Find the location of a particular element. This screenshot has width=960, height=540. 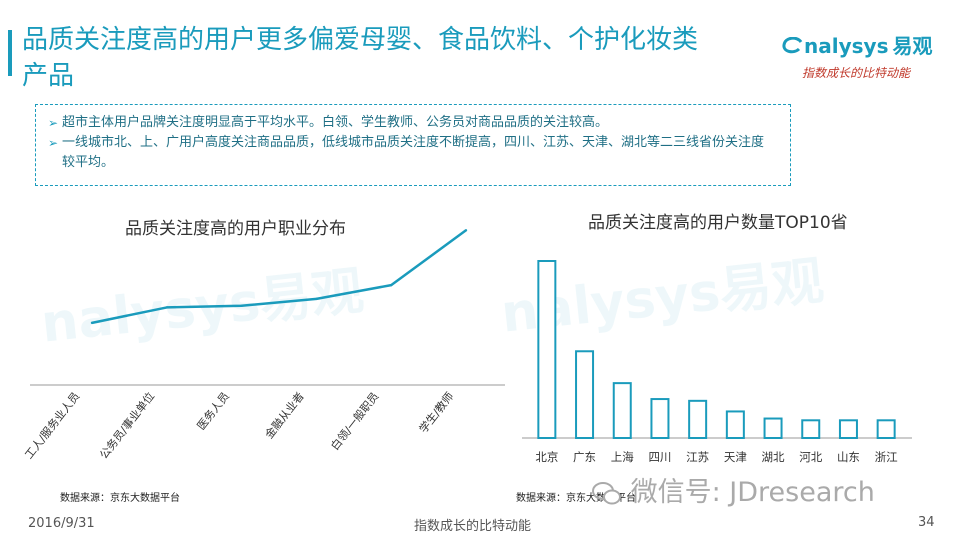

occupation-series-line is located at coordinates (279, 277).